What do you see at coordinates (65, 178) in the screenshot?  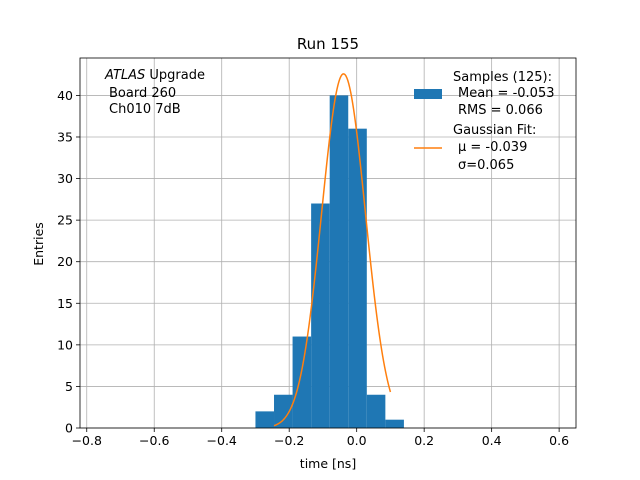 I see `y-tick-label: 30` at bounding box center [65, 178].